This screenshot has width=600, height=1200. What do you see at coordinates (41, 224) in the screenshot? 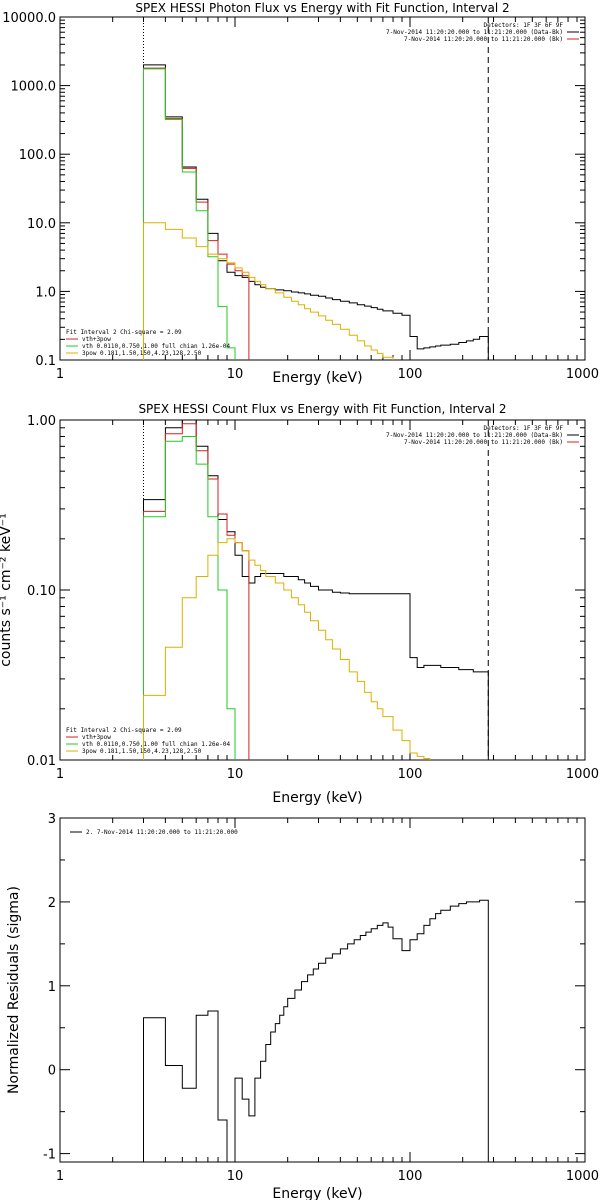
I see `y-tick-label: 10.0` at bounding box center [41, 224].